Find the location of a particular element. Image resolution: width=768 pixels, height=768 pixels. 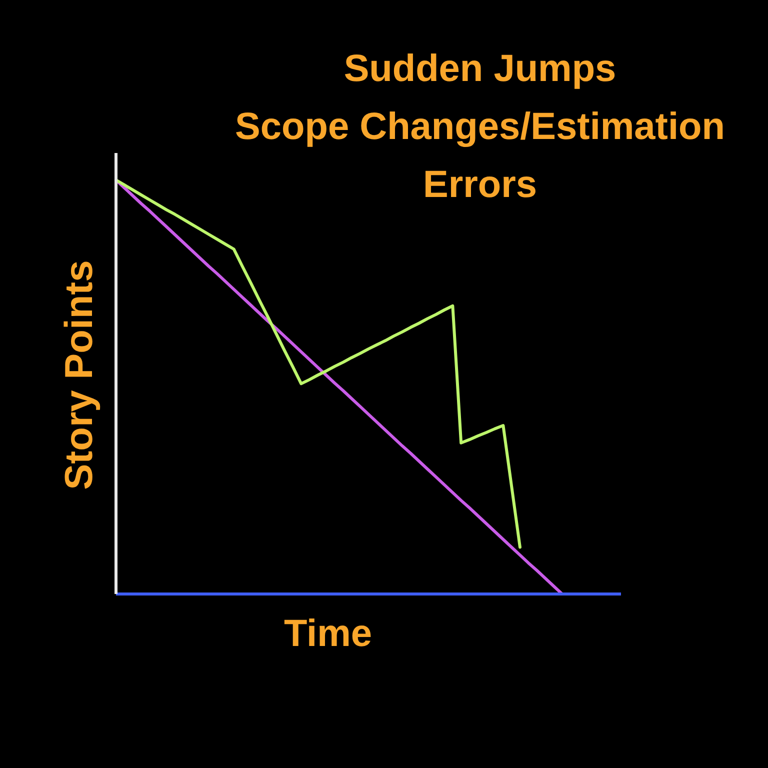

y-axis-title: Story Points is located at coordinates (80, 375).